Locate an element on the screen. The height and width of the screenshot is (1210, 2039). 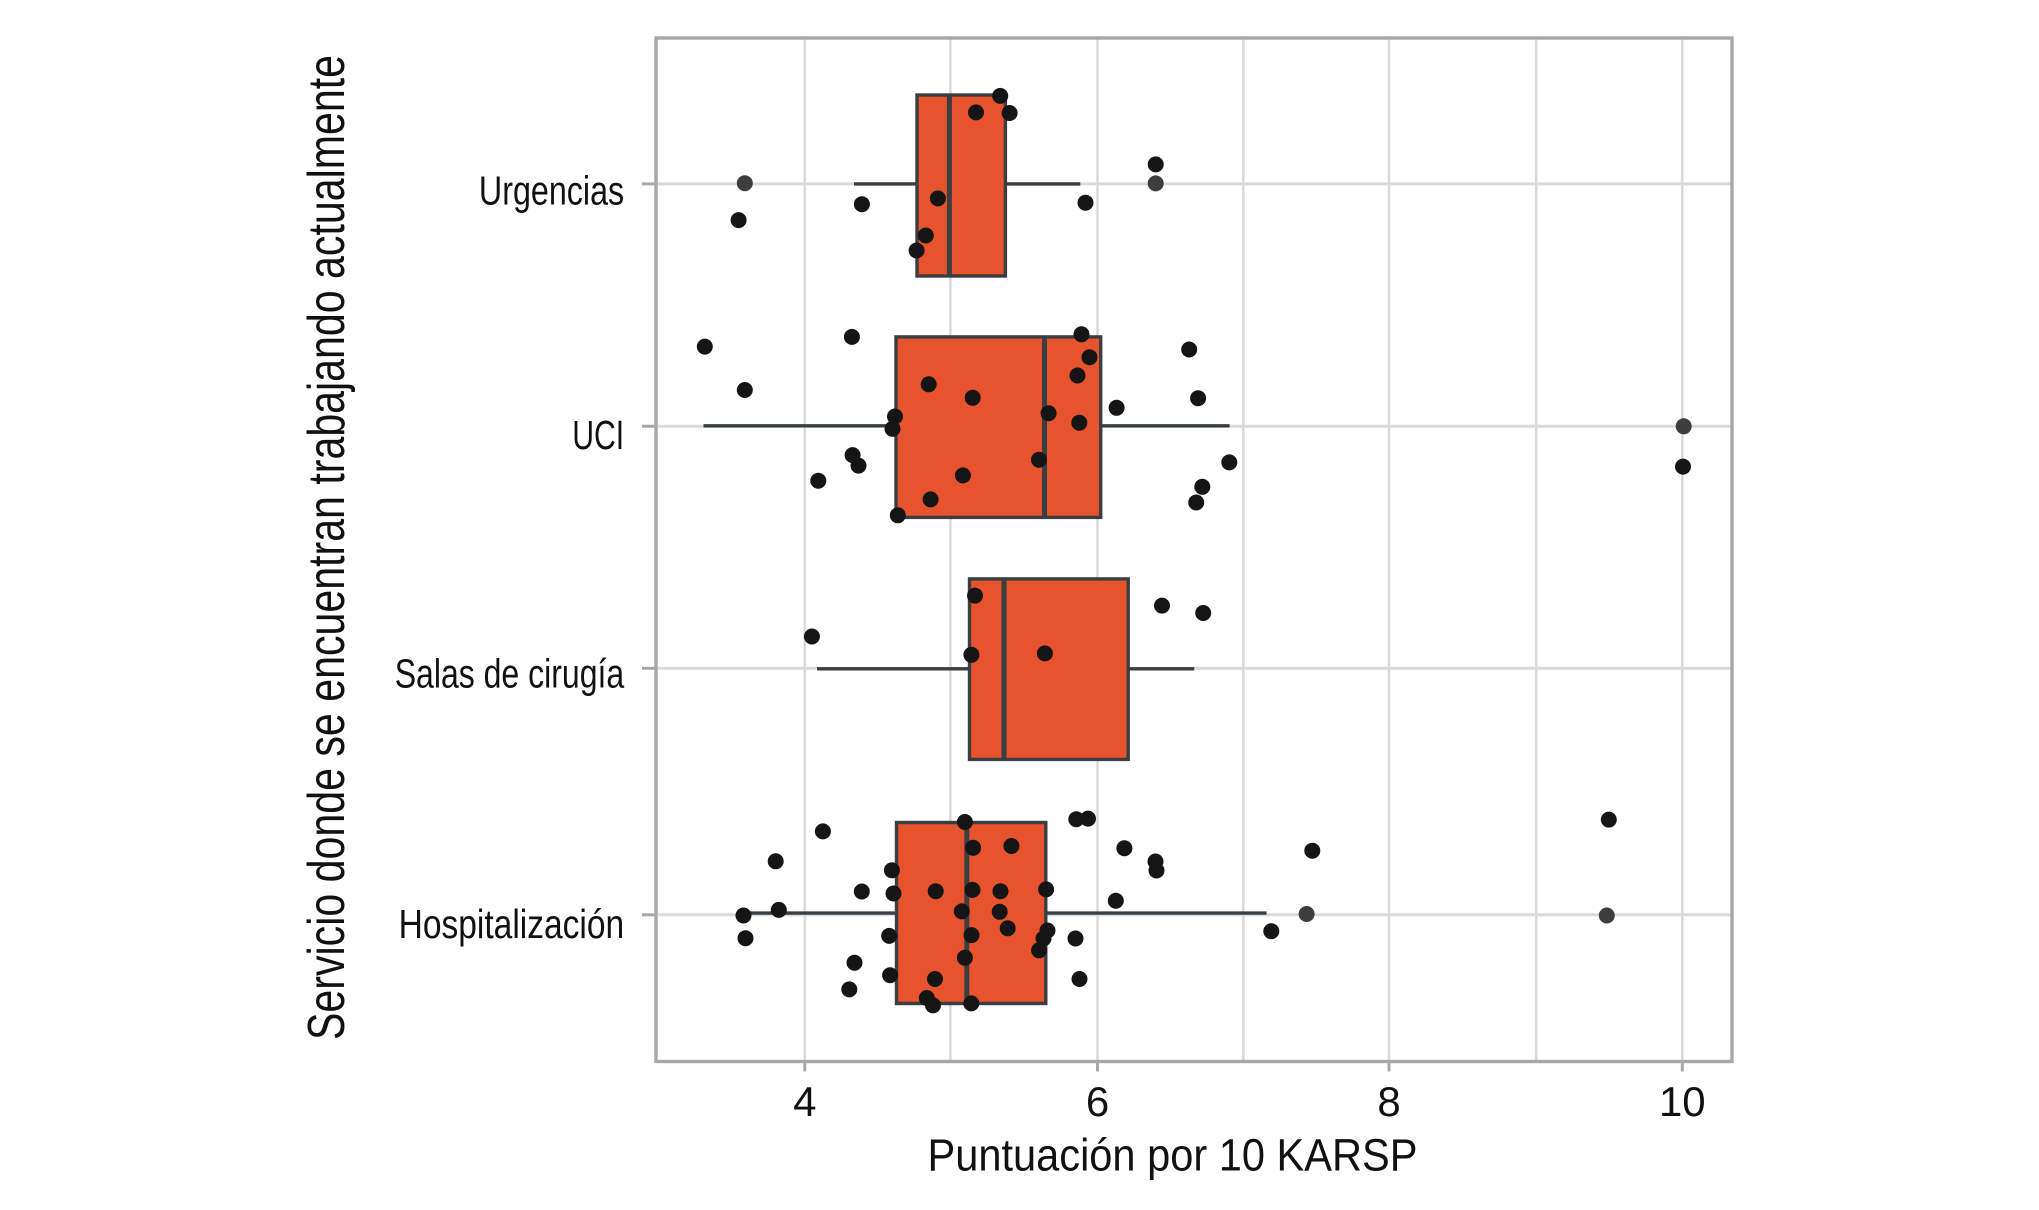
svg-text: 10 is located at coordinates (1682, 1101).